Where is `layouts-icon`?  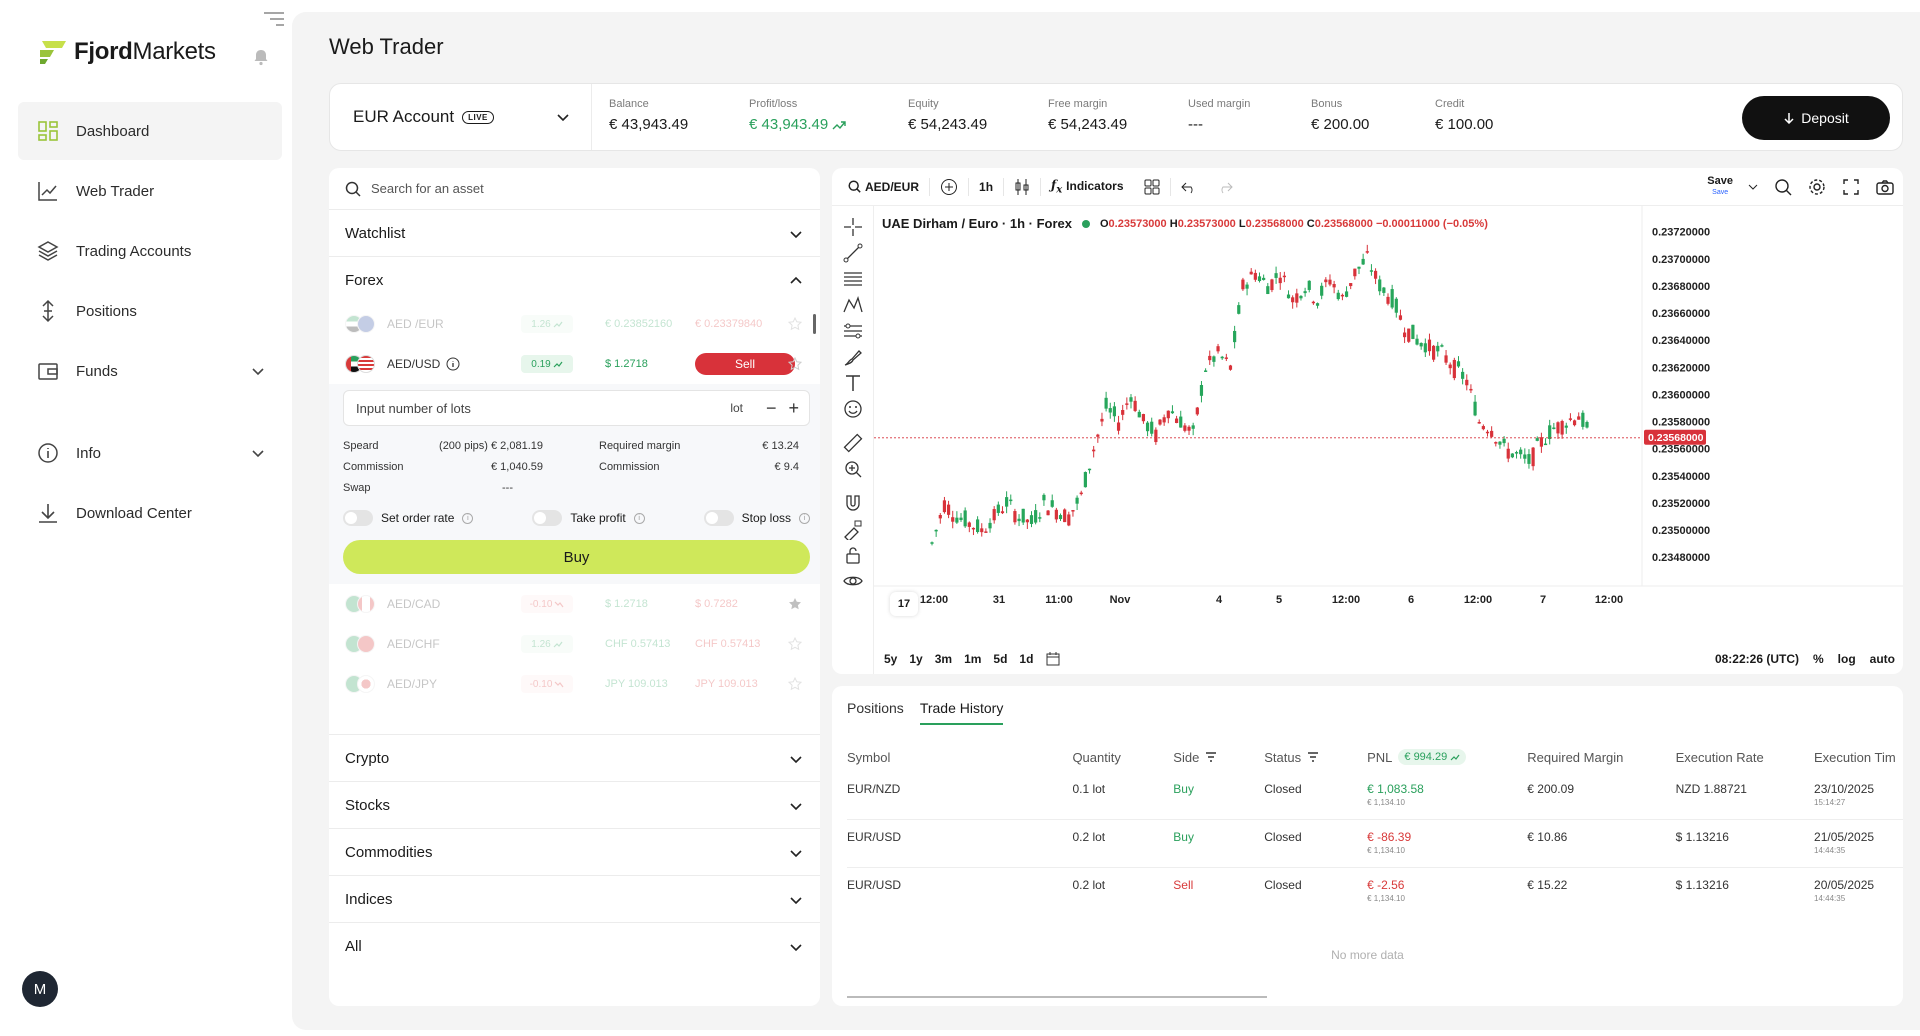
layouts-icon is located at coordinates (1152, 187).